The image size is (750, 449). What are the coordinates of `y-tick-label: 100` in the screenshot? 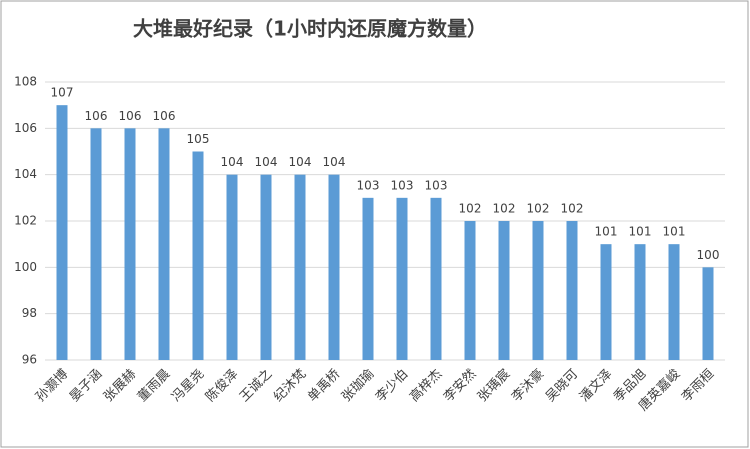 It's located at (25, 267).